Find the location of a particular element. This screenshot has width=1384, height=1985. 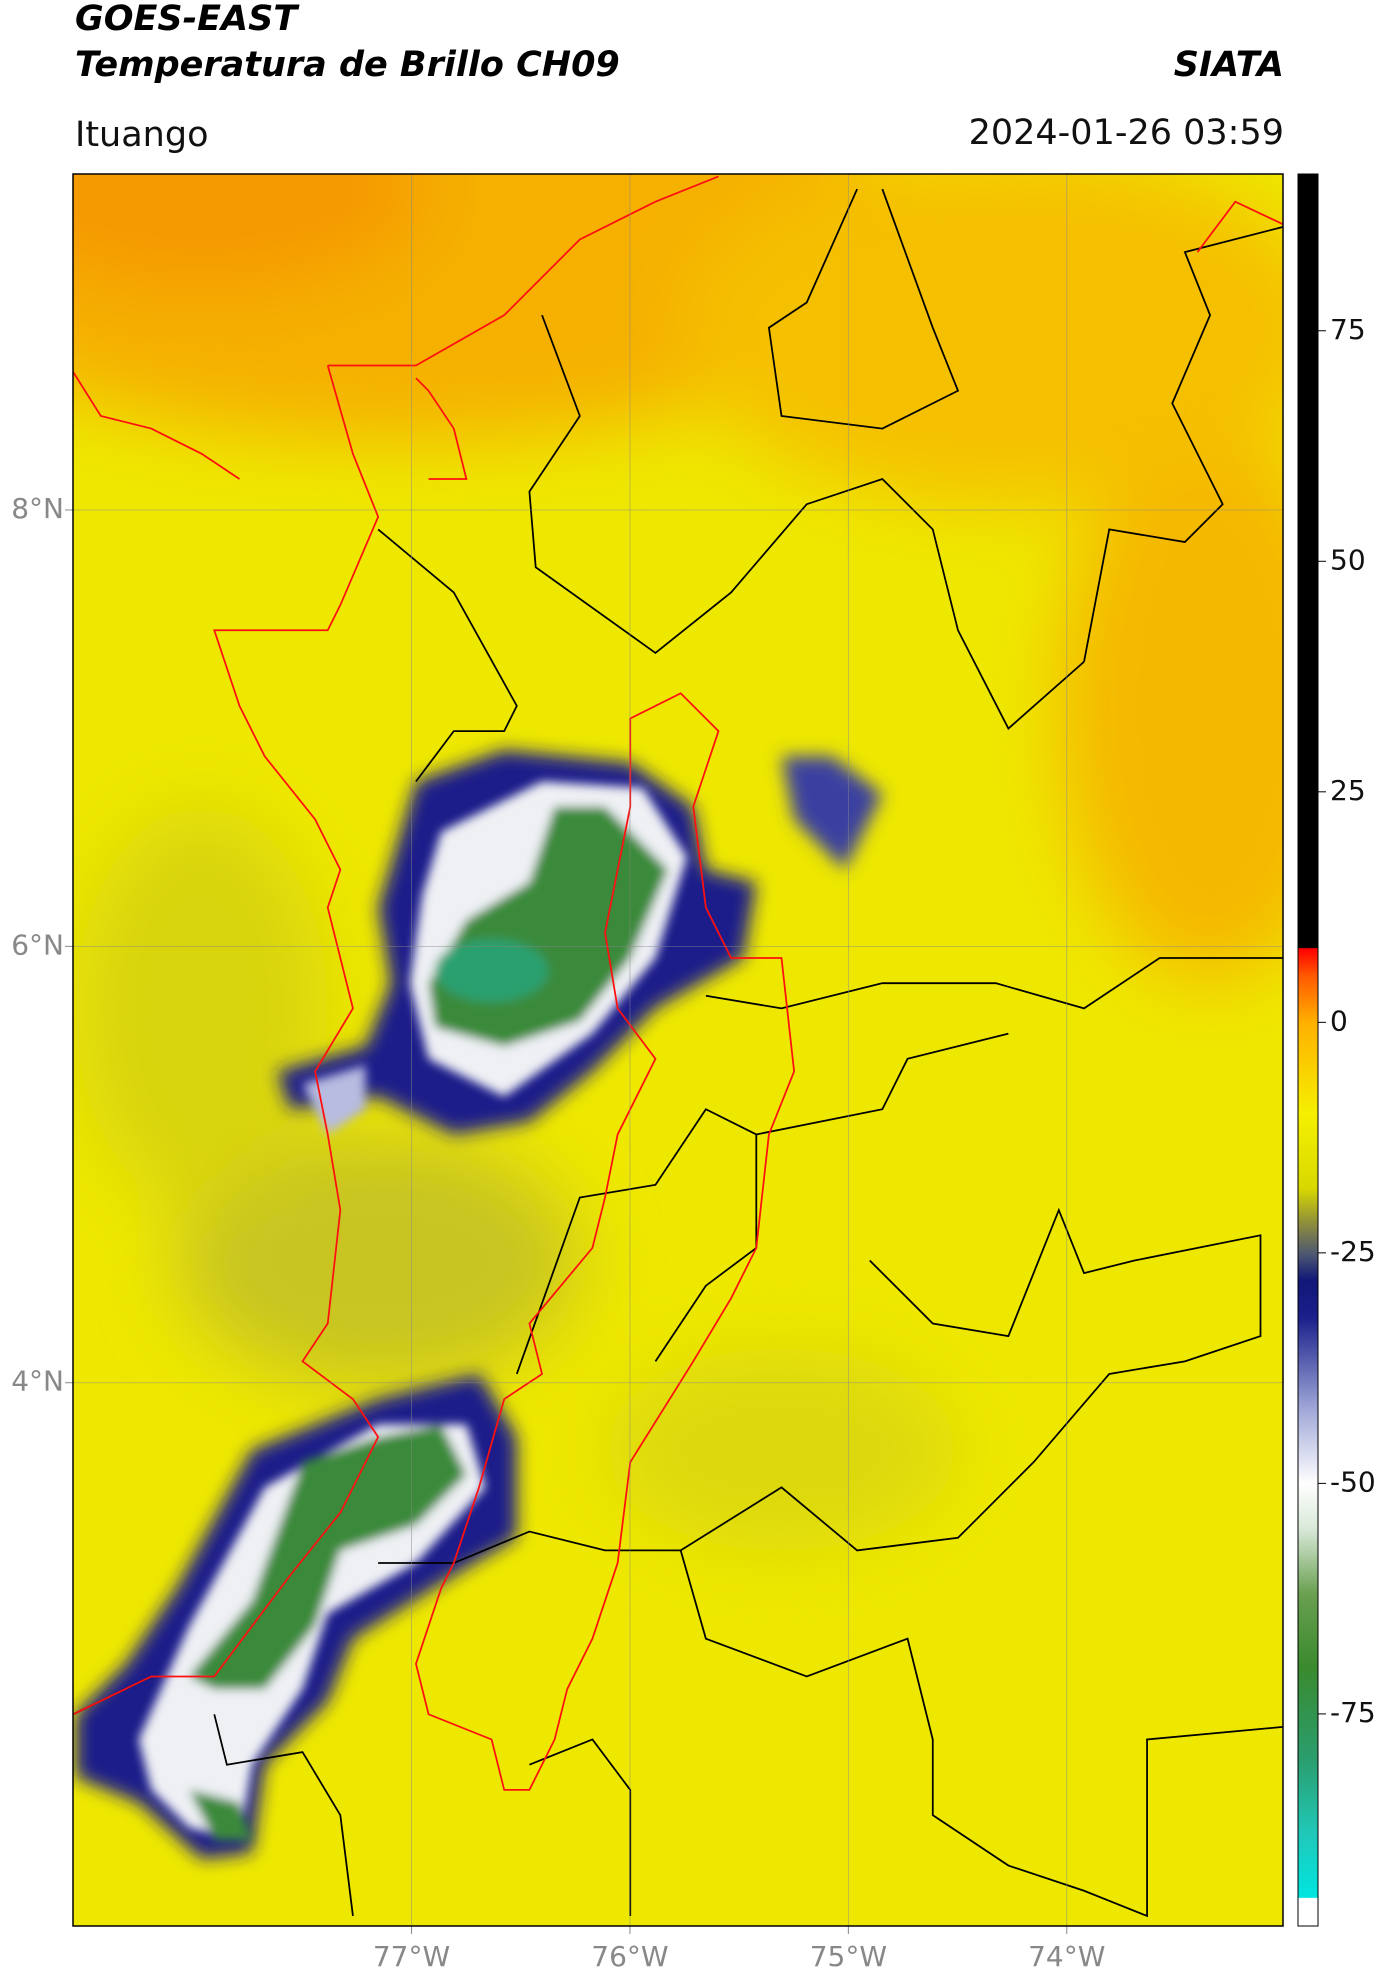

y-tick-label: 6°N is located at coordinates (37, 944).